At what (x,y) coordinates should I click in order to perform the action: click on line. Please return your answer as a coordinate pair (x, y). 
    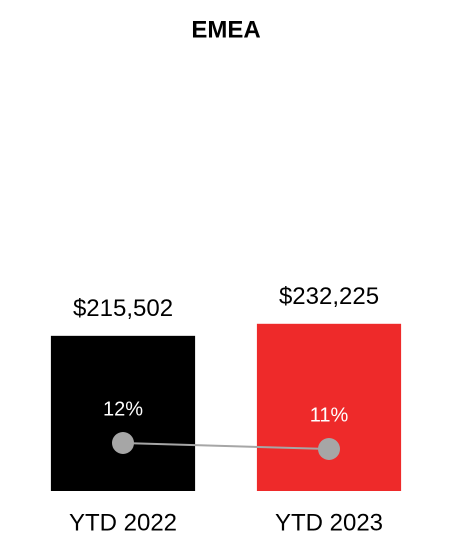
    Looking at the image, I should click on (226, 446).